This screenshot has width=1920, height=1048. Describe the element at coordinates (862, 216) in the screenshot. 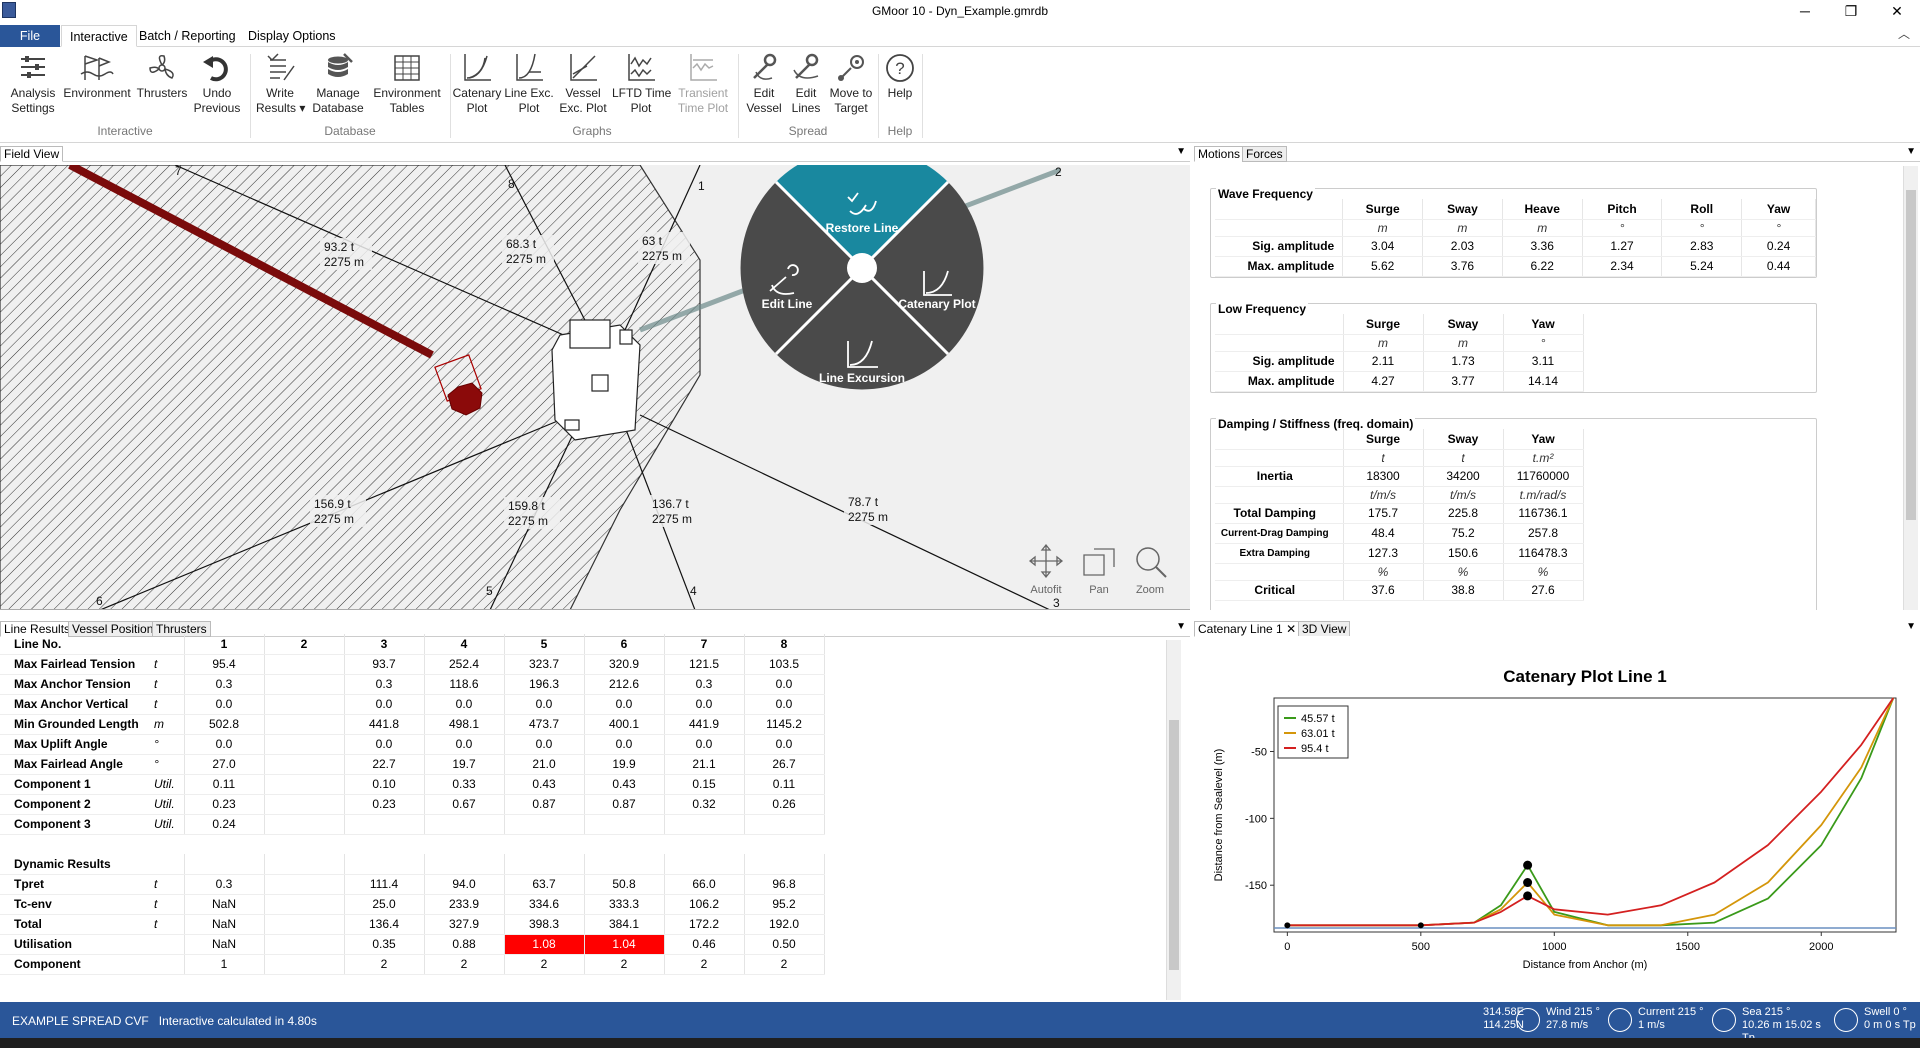

I see `restore-line-button` at that location.